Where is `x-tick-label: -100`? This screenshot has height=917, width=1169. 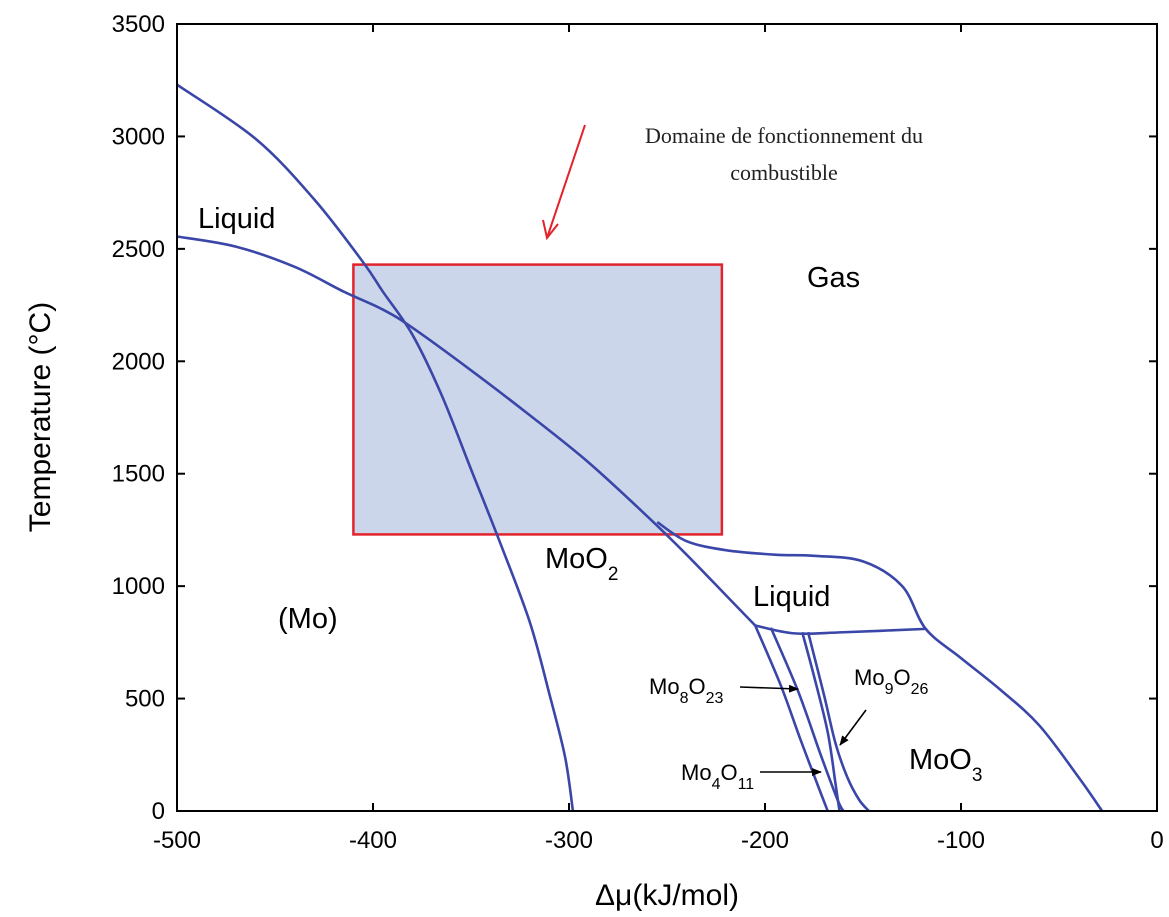 x-tick-label: -100 is located at coordinates (961, 840).